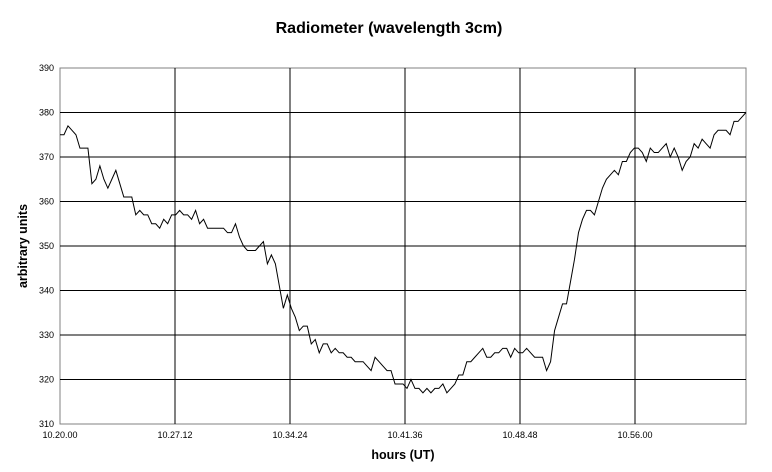  Describe the element at coordinates (402, 455) in the screenshot. I see `x-axis-title: hours (UT)` at that location.